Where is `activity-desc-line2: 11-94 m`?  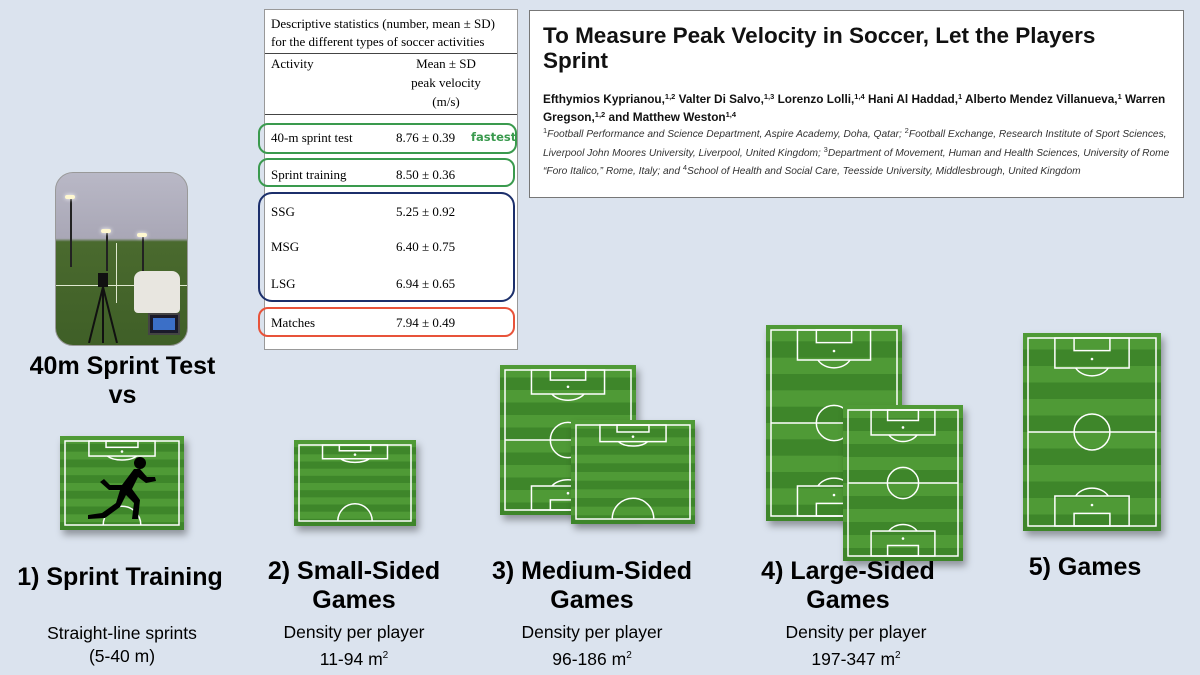 activity-desc-line2: 11-94 m is located at coordinates (351, 659).